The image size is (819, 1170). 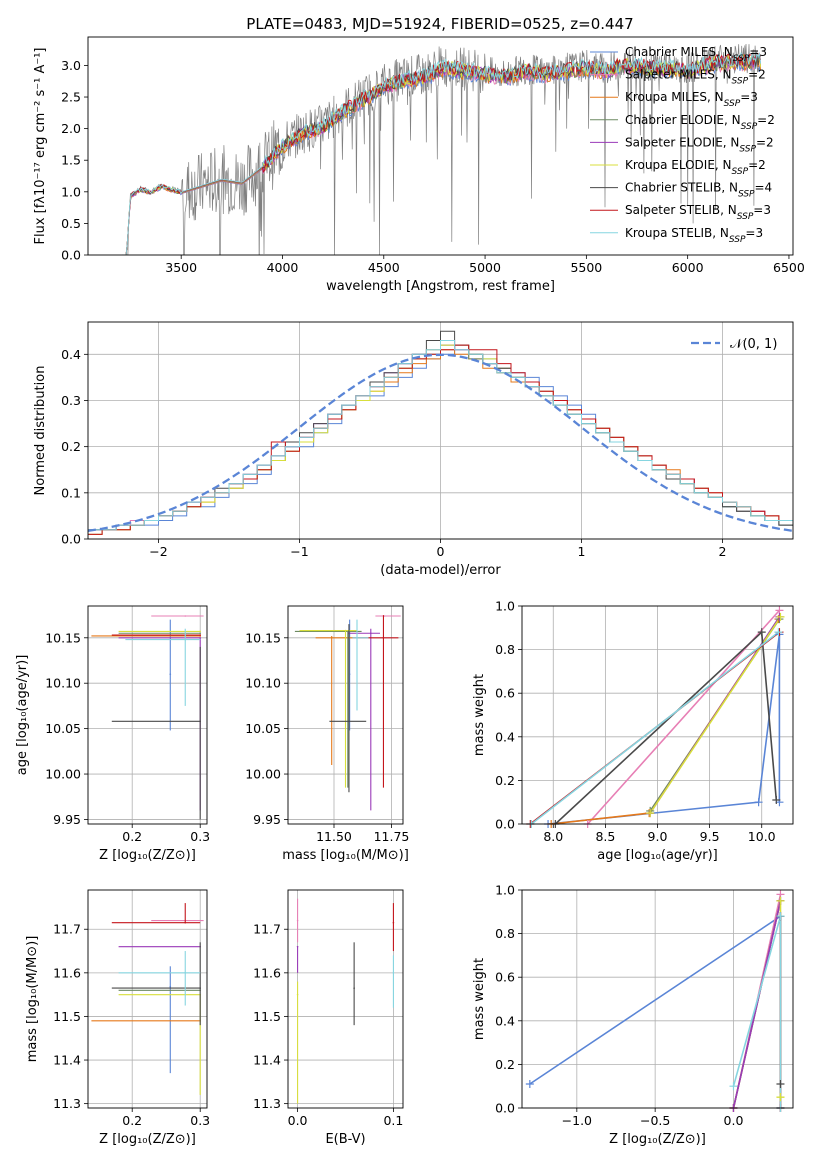 What do you see at coordinates (67, 1016) in the screenshot?
I see `y-tick-label: 11.5` at bounding box center [67, 1016].